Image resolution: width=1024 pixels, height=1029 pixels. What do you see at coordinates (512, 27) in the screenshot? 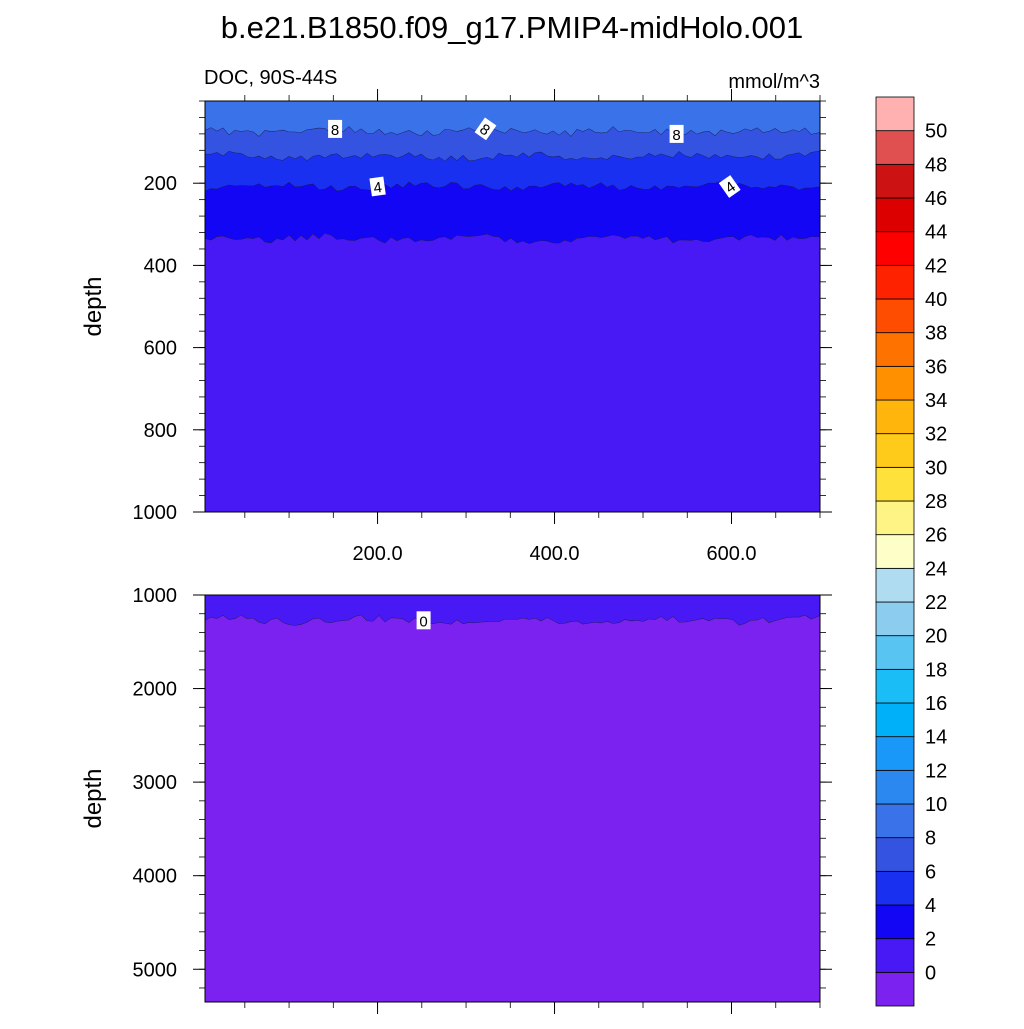
I see `figure-title: b.e21.B1850.f09_g17.PMIP4-midHolo.001` at bounding box center [512, 27].